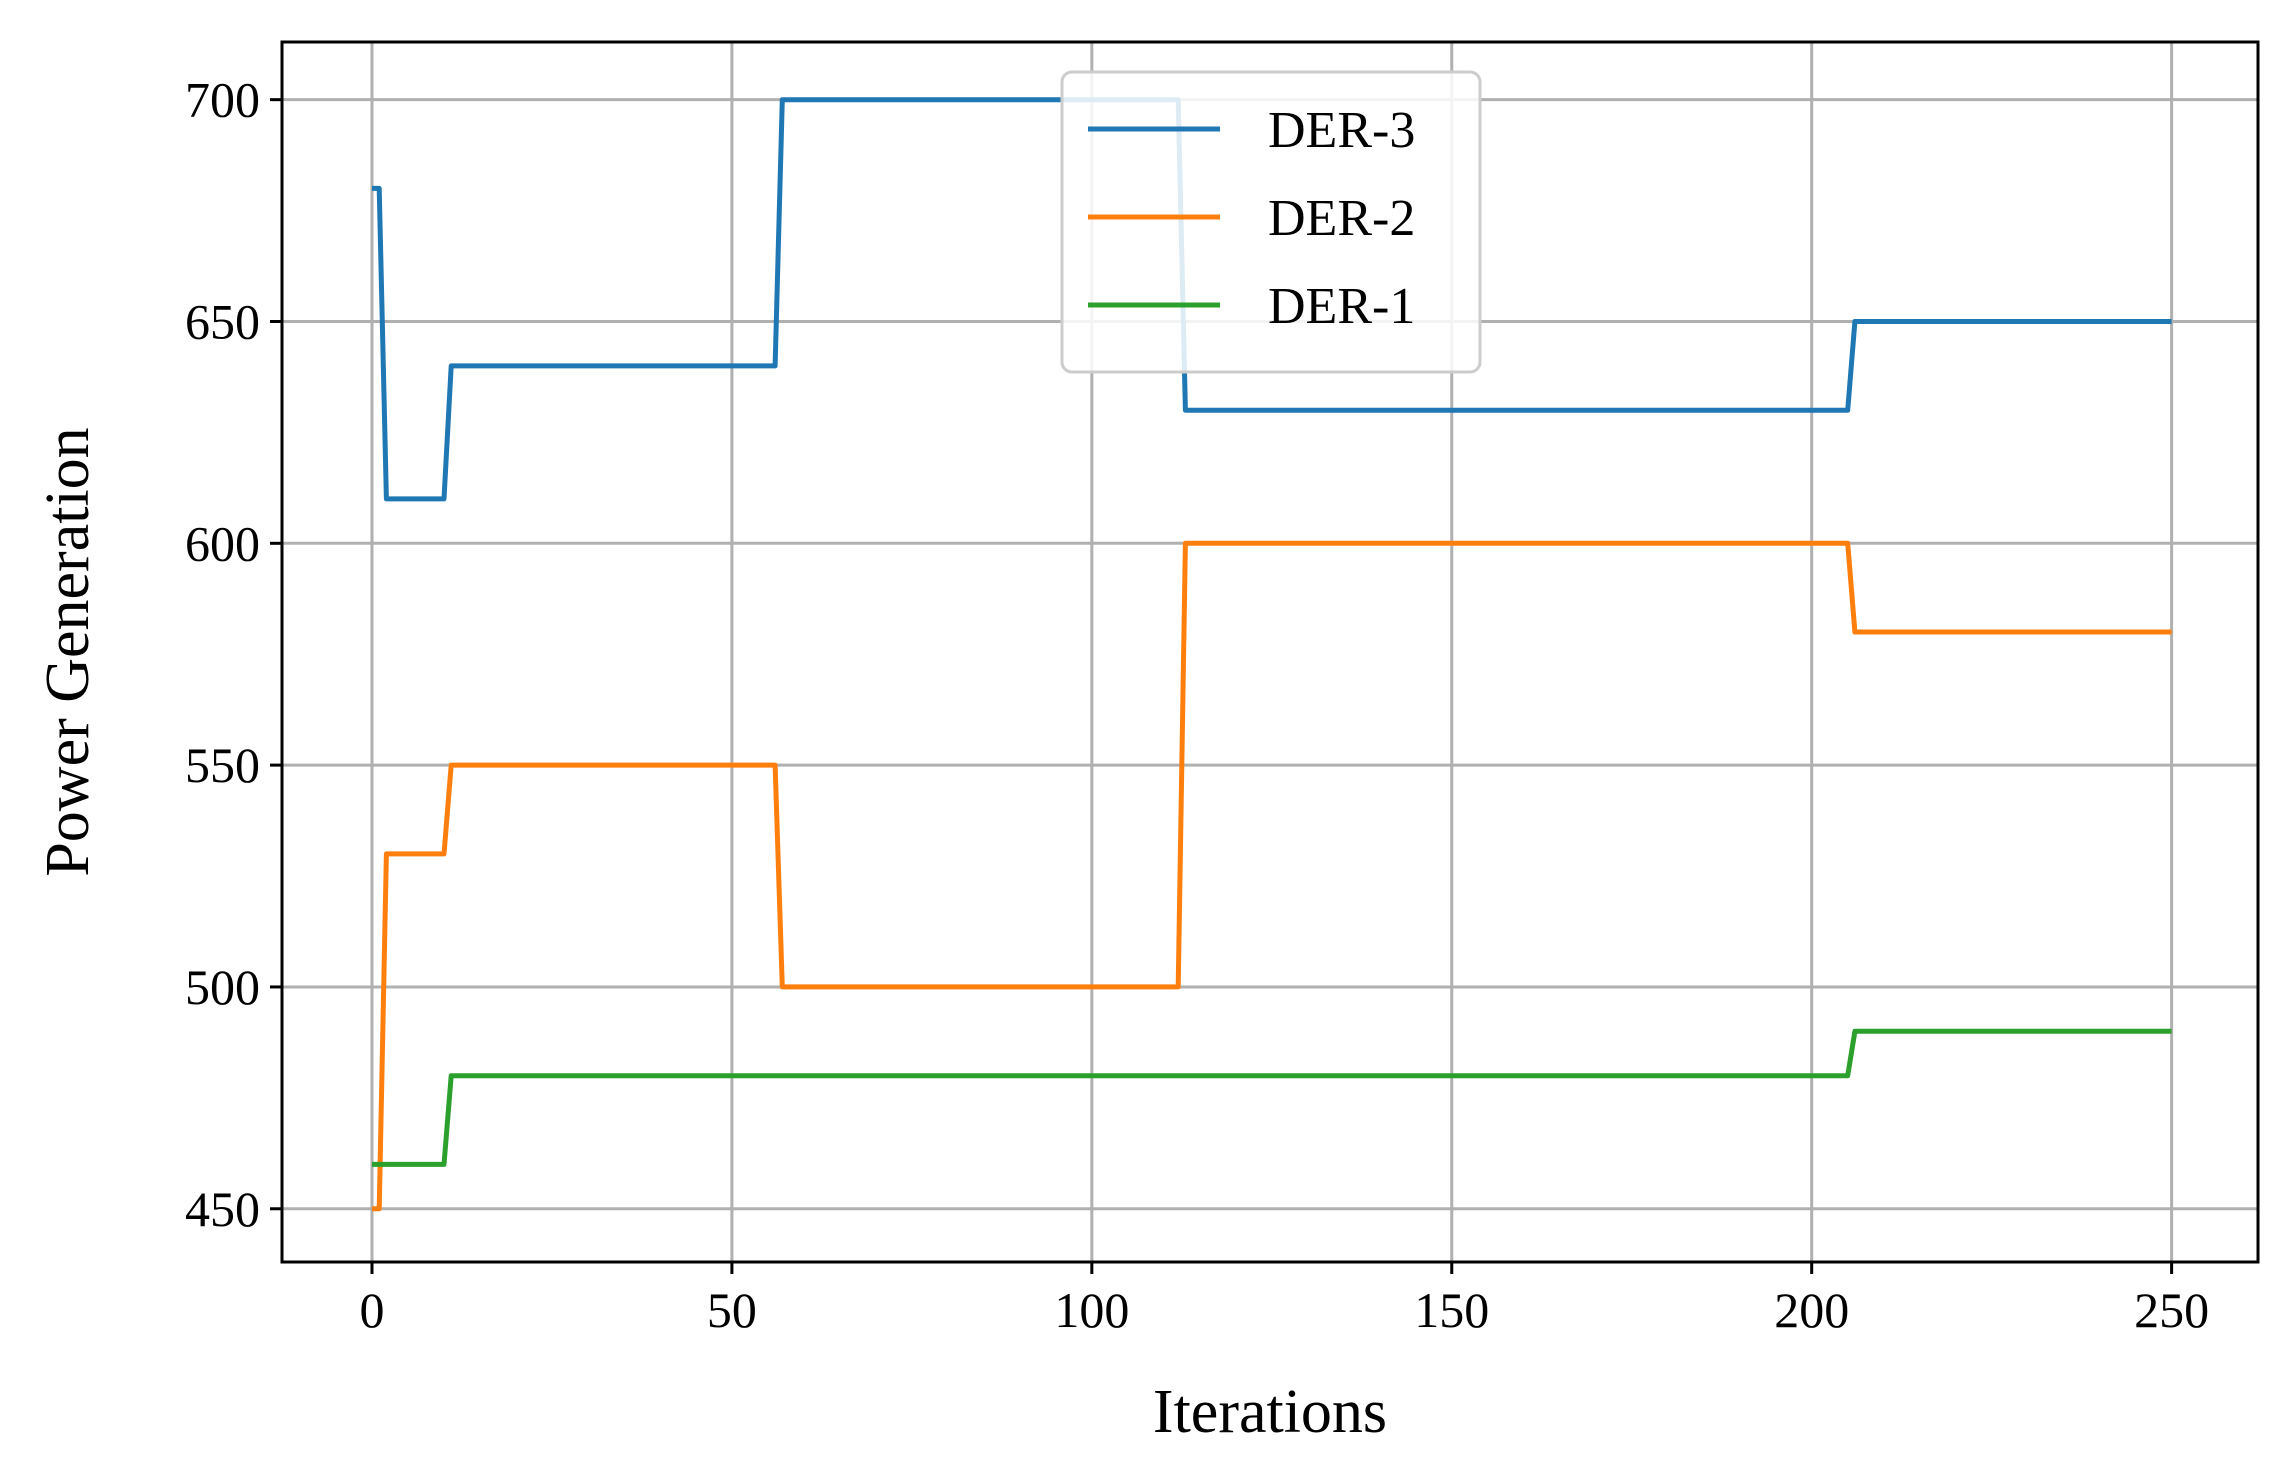  Describe the element at coordinates (1341, 306) in the screenshot. I see `legend-label: DER-1` at that location.